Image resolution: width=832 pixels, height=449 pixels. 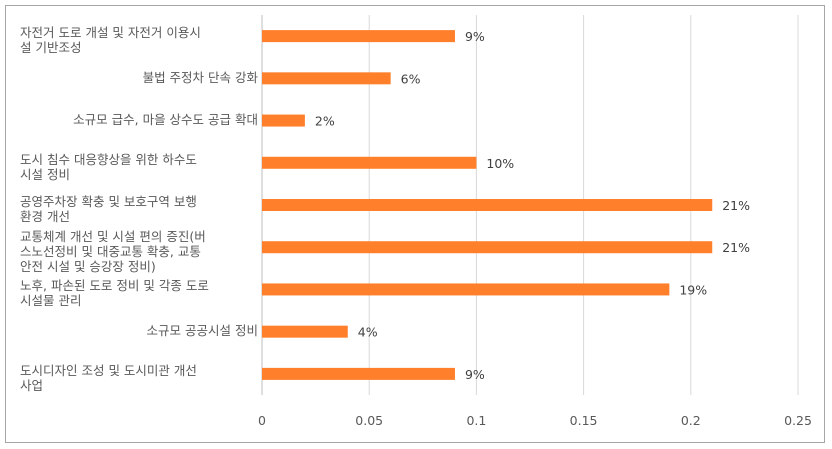 What do you see at coordinates (476, 420) in the screenshot?
I see `x-tick-label: 0.1` at bounding box center [476, 420].